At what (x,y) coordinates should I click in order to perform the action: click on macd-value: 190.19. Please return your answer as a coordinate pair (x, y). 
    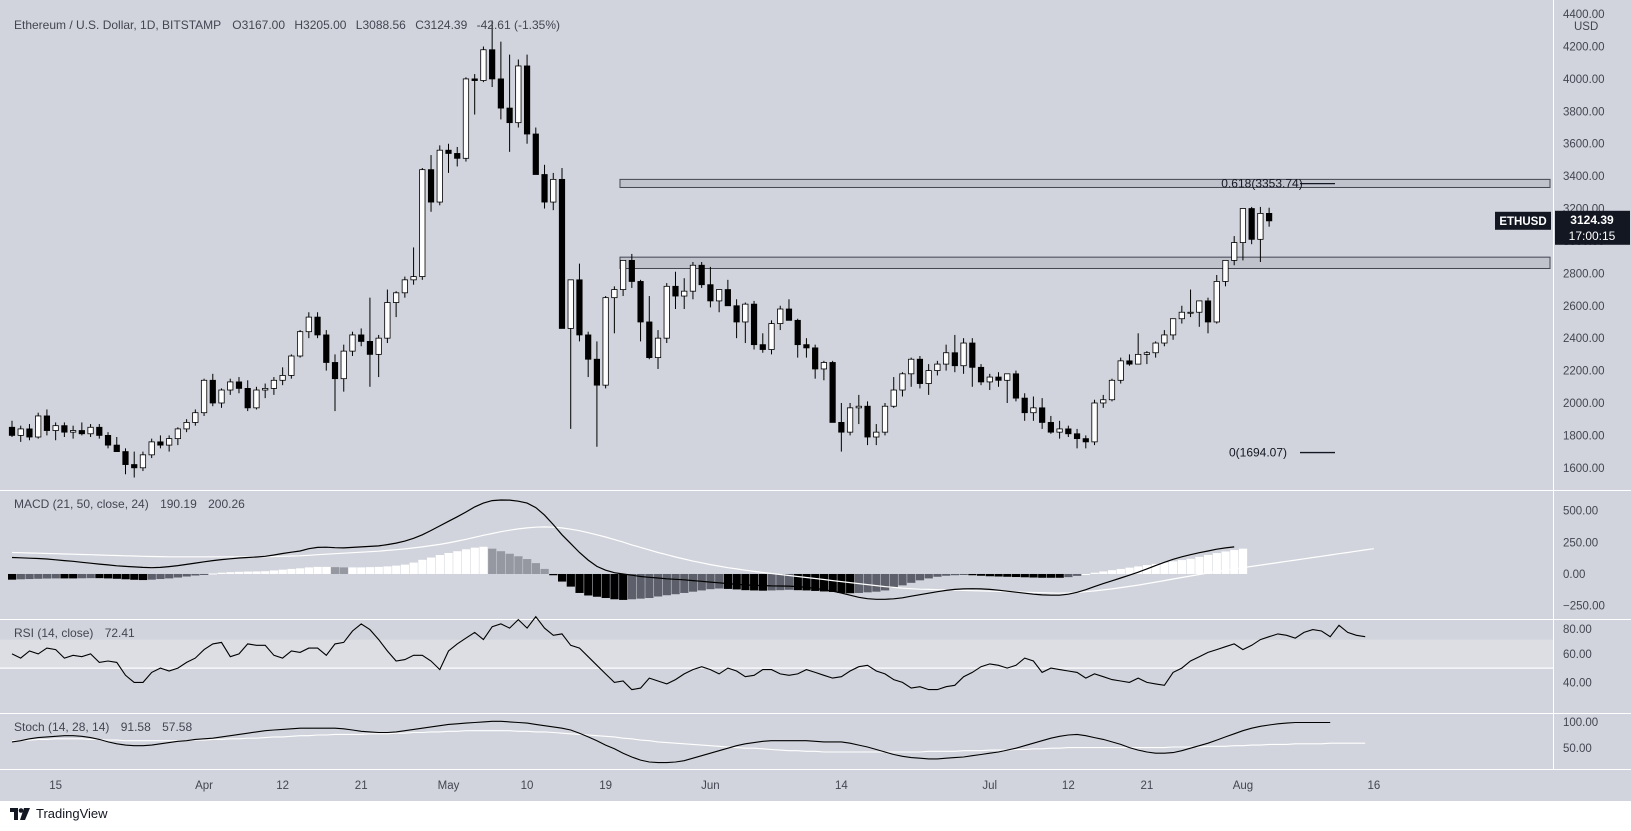
    Looking at the image, I should click on (178, 504).